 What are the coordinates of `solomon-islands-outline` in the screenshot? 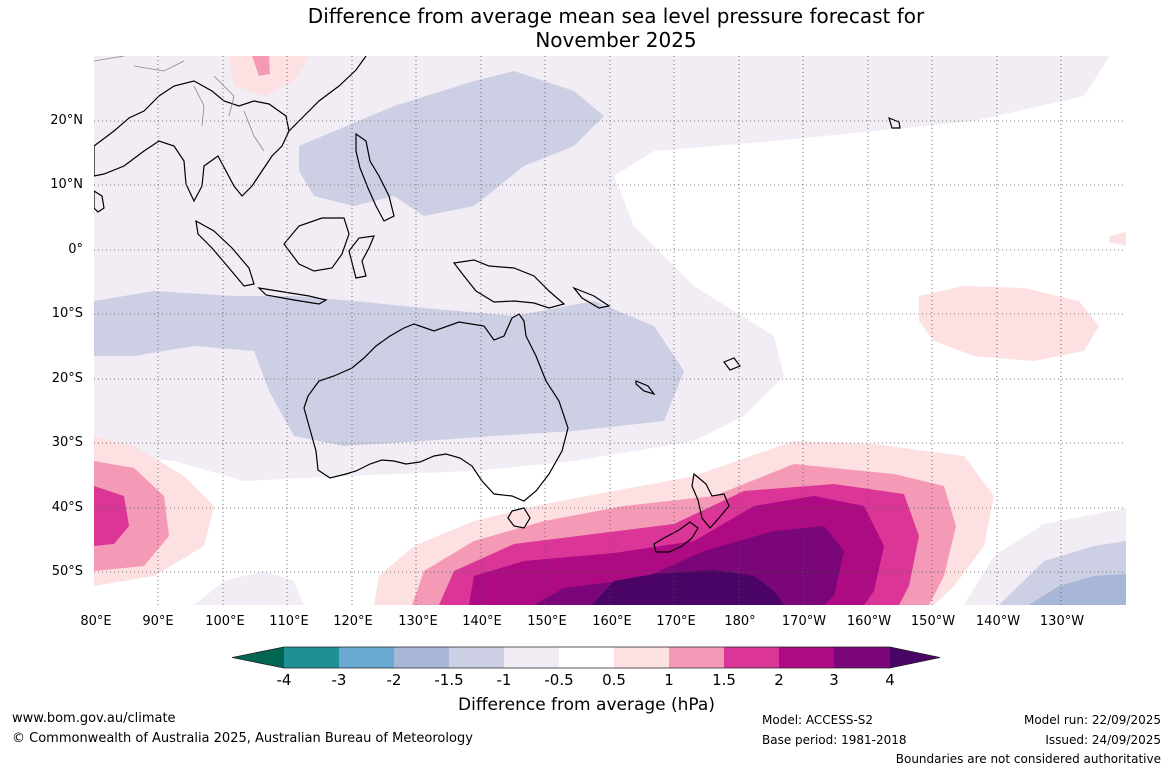 It's located at (591, 297).